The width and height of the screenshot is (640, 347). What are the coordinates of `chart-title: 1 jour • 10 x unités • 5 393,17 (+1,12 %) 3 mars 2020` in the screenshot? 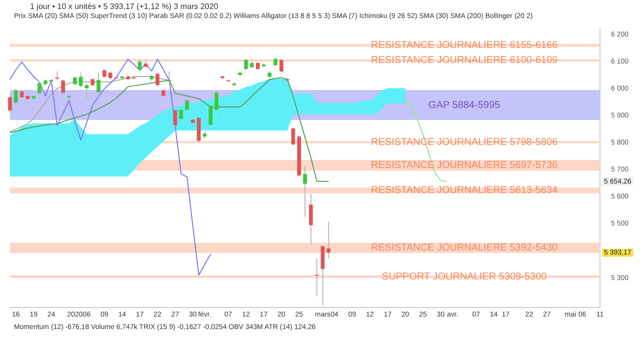 It's located at (124, 6).